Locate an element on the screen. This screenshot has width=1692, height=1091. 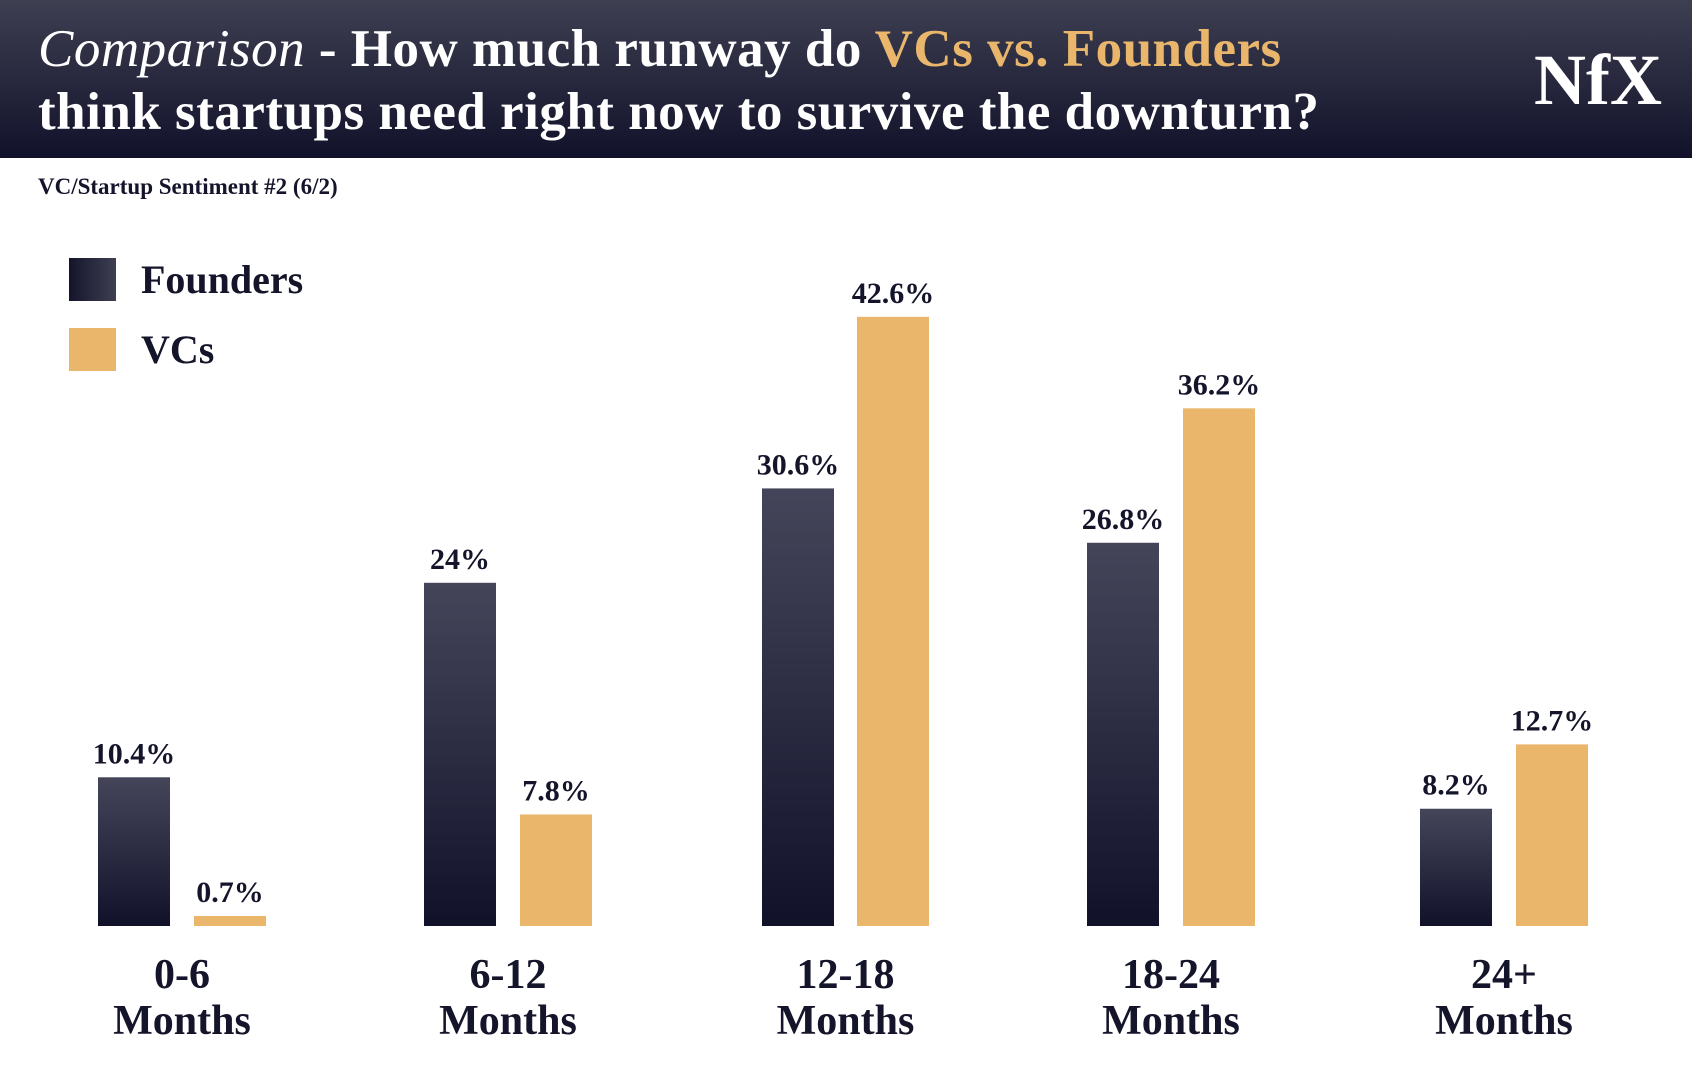
legend-item-vcs: VCs is located at coordinates (186, 349).